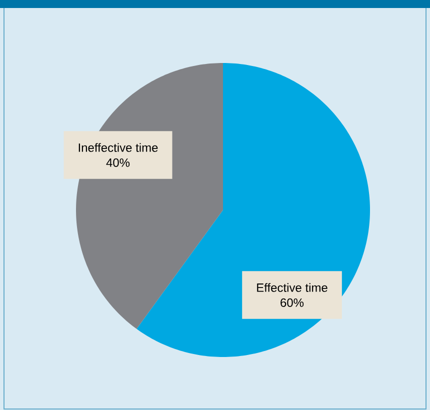 This screenshot has height=410, width=430. I want to click on slice-label: Ineffective time, so click(118, 147).